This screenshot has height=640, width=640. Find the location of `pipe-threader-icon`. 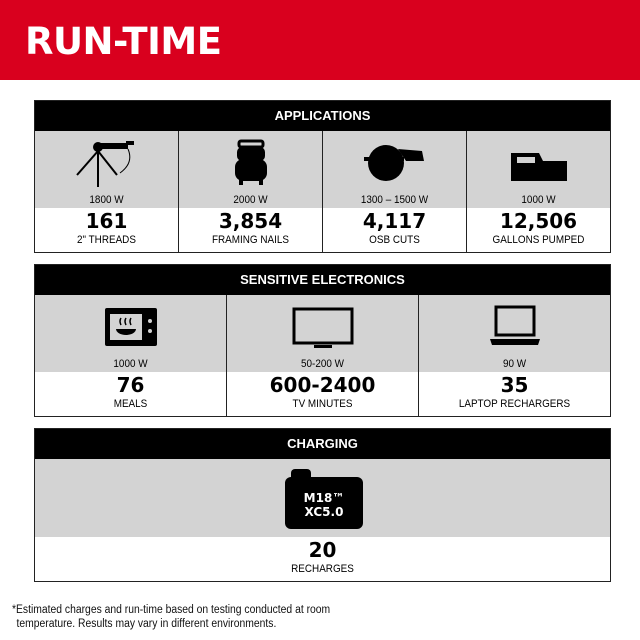

pipe-threader-icon is located at coordinates (104, 164).